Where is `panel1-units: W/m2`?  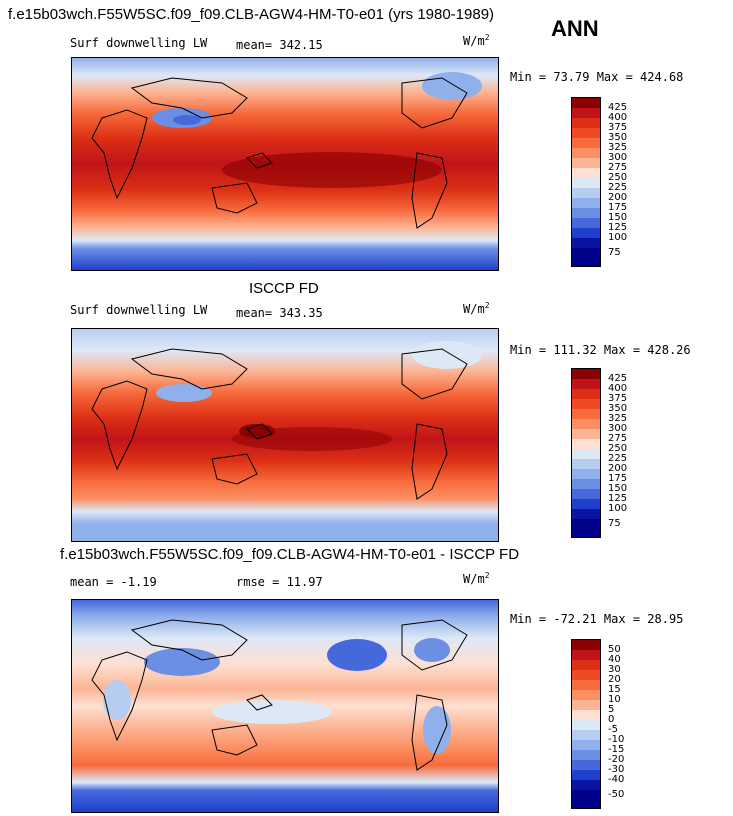
panel1-units: W/m2 is located at coordinates (476, 40).